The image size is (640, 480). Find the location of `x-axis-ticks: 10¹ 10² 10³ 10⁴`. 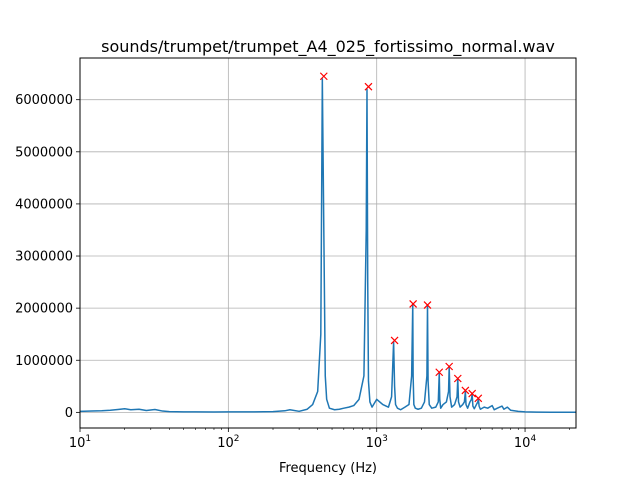

x-axis-ticks: 10¹ 10² 10³ 10⁴ is located at coordinates (320, 439).